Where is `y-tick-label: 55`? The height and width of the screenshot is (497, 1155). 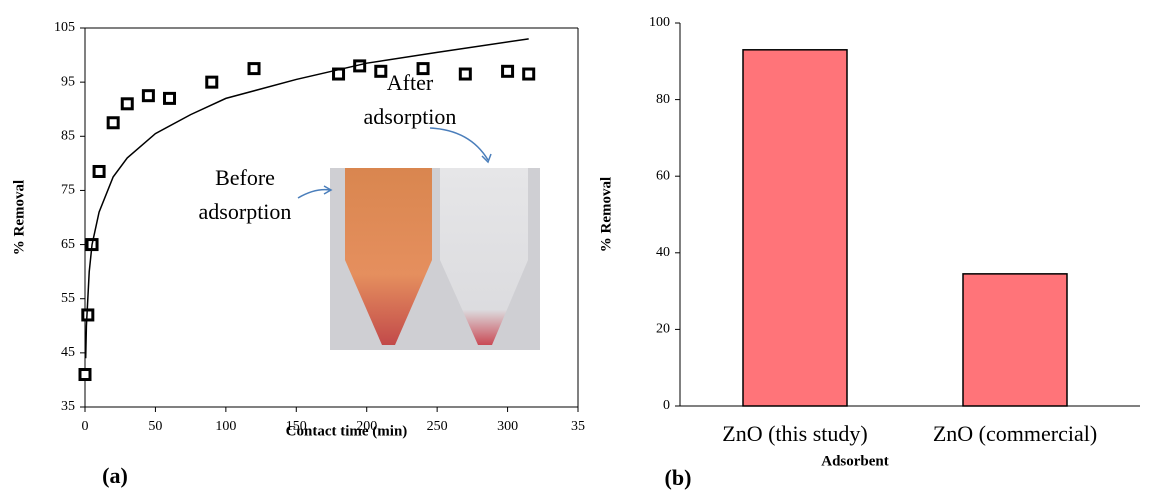 y-tick-label: 55 is located at coordinates (68, 298).